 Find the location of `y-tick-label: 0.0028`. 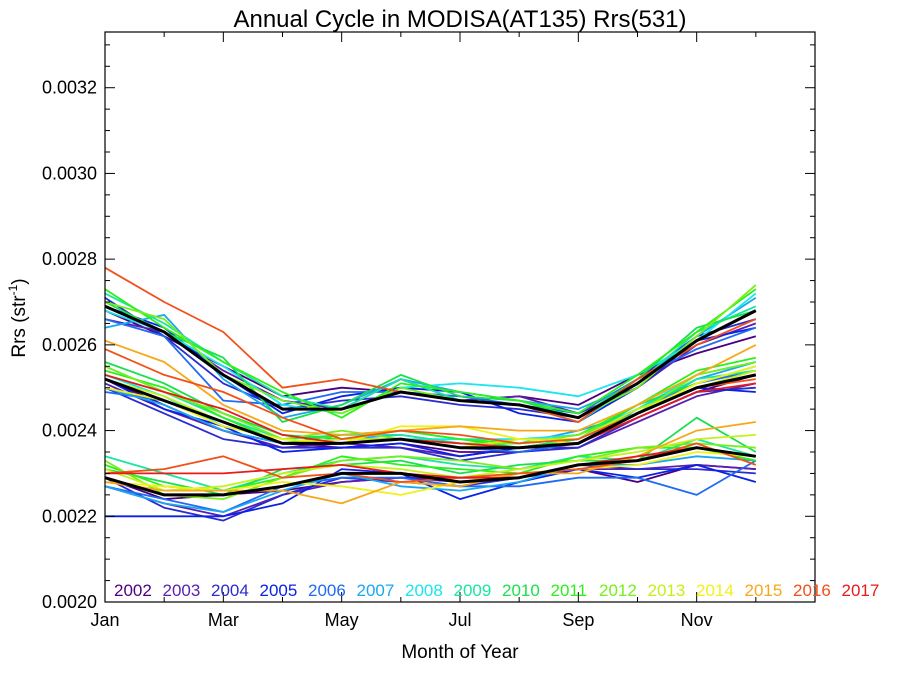

y-tick-label: 0.0028 is located at coordinates (69, 259).